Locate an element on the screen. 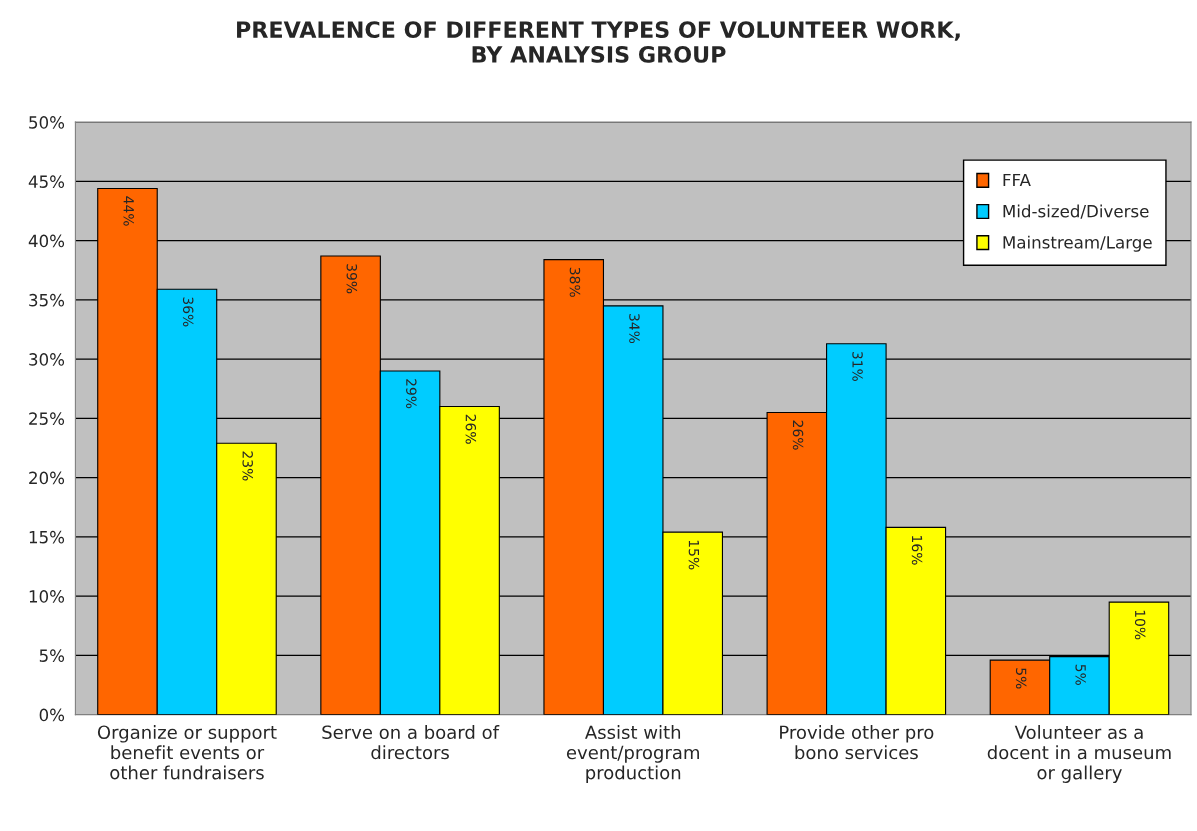 The image size is (1197, 831). y-tick-label: 5% is located at coordinates (52, 655).